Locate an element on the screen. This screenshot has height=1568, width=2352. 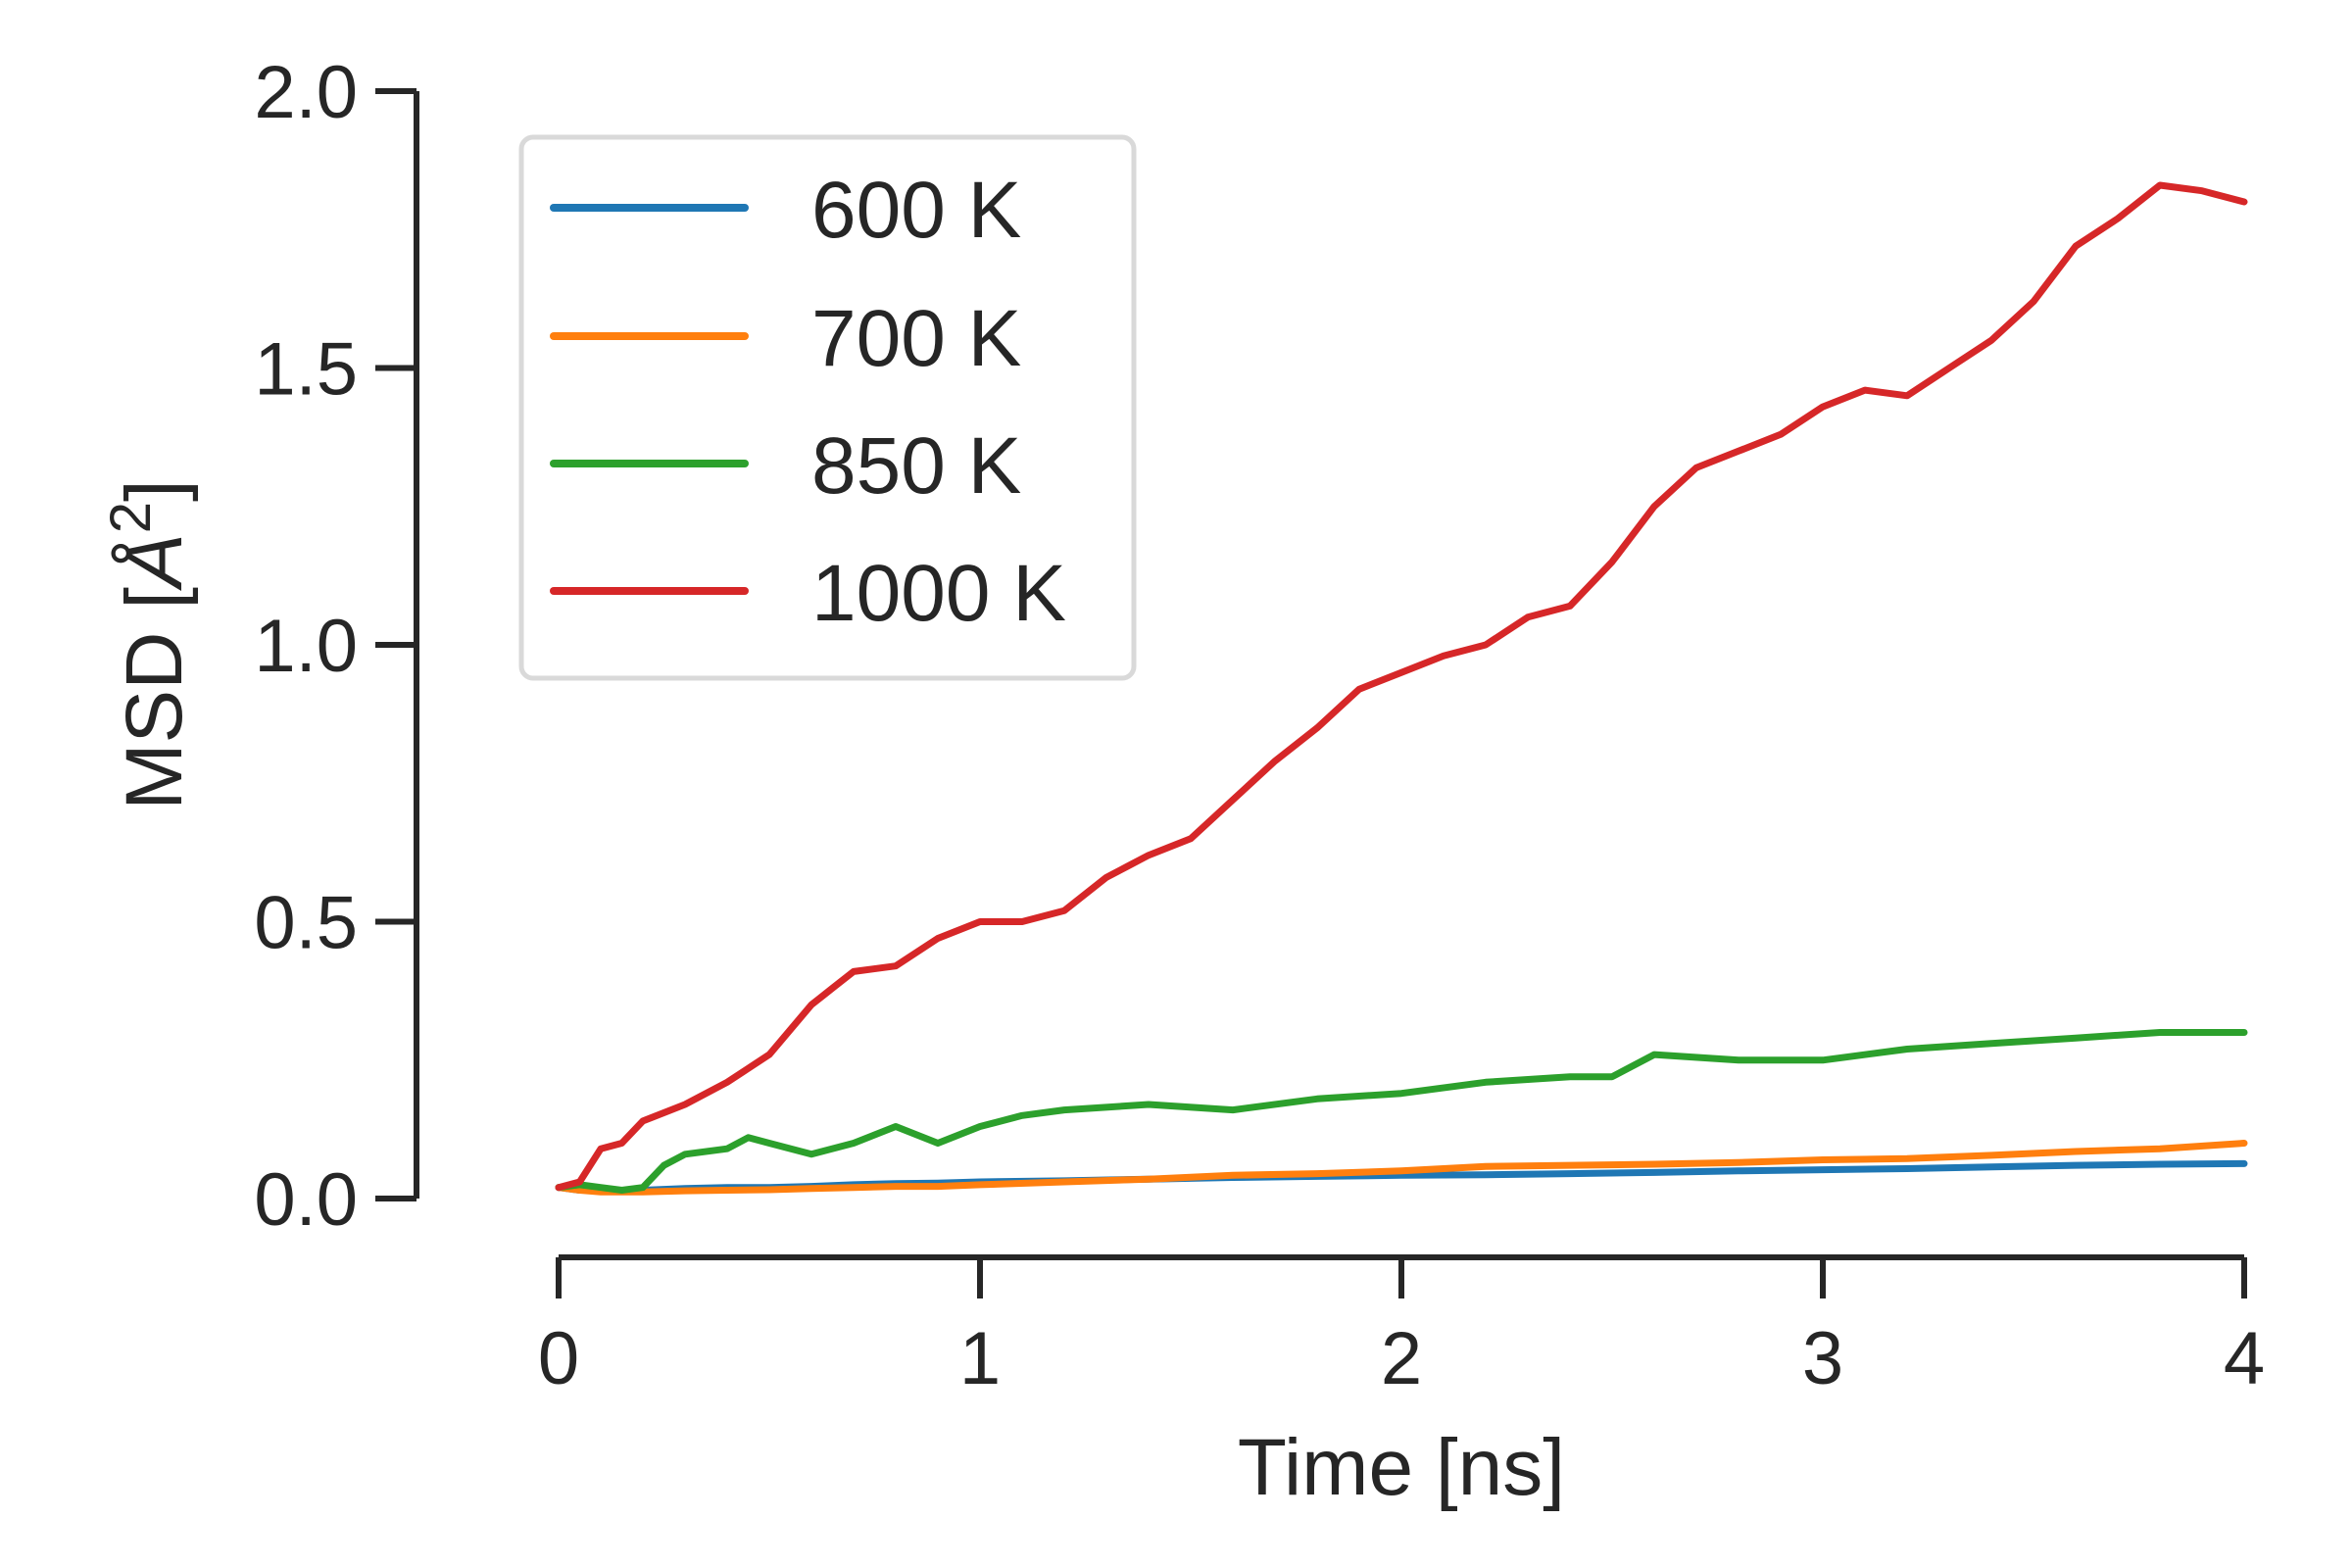
y-axis: 0.0 0.5 1.0 1.5 2.0 MSD [Å2] is located at coordinates (259, 646).